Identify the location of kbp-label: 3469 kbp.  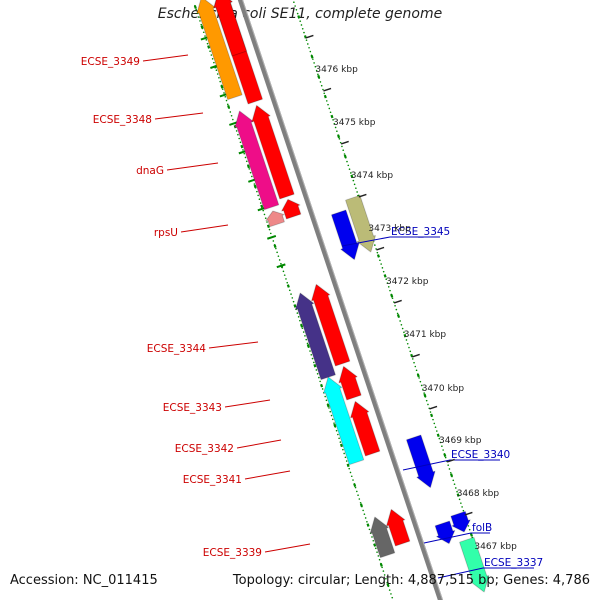
(460, 441).